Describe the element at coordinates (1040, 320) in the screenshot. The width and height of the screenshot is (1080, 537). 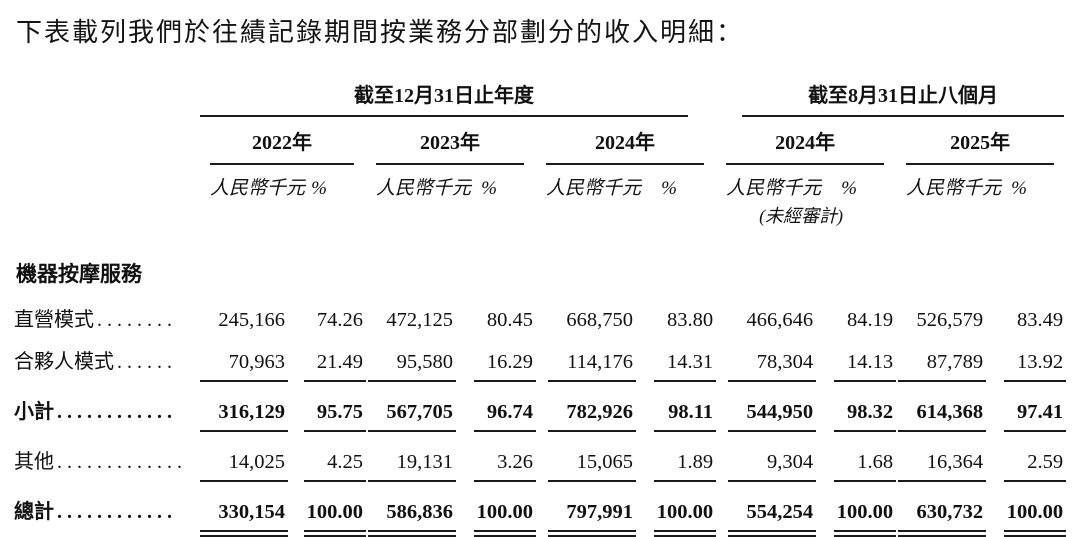
I see `data-cell: 83.49` at that location.